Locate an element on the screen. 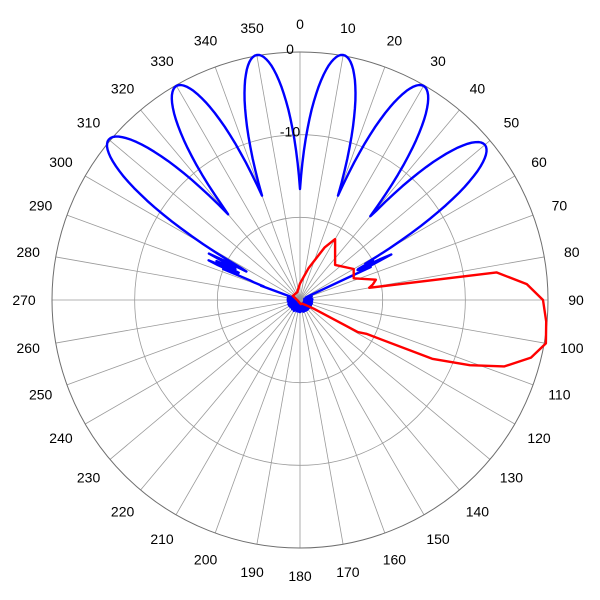  radial-ring is located at coordinates (300, 300).